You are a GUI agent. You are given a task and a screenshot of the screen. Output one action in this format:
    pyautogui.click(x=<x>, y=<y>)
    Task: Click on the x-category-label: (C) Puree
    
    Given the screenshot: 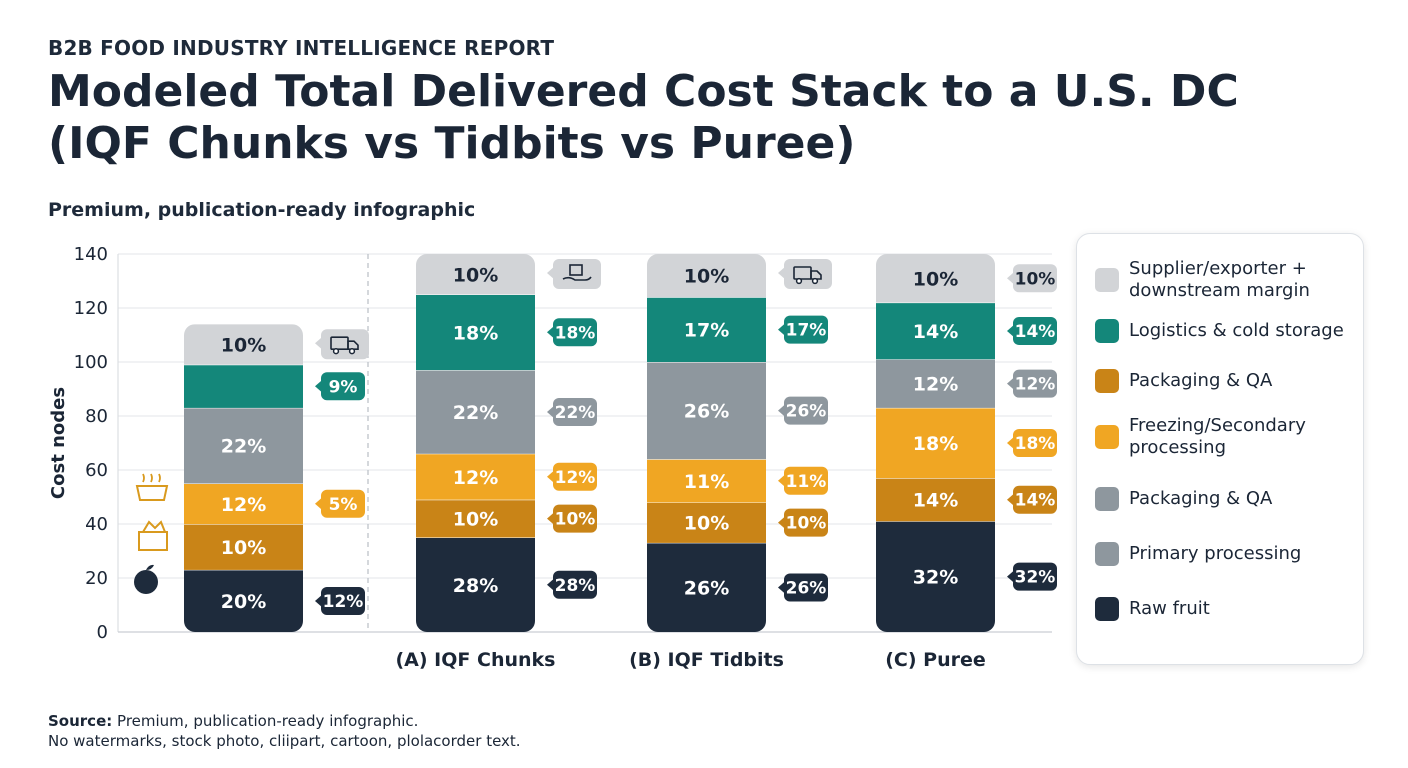 What is the action you would take?
    pyautogui.click(x=935, y=660)
    